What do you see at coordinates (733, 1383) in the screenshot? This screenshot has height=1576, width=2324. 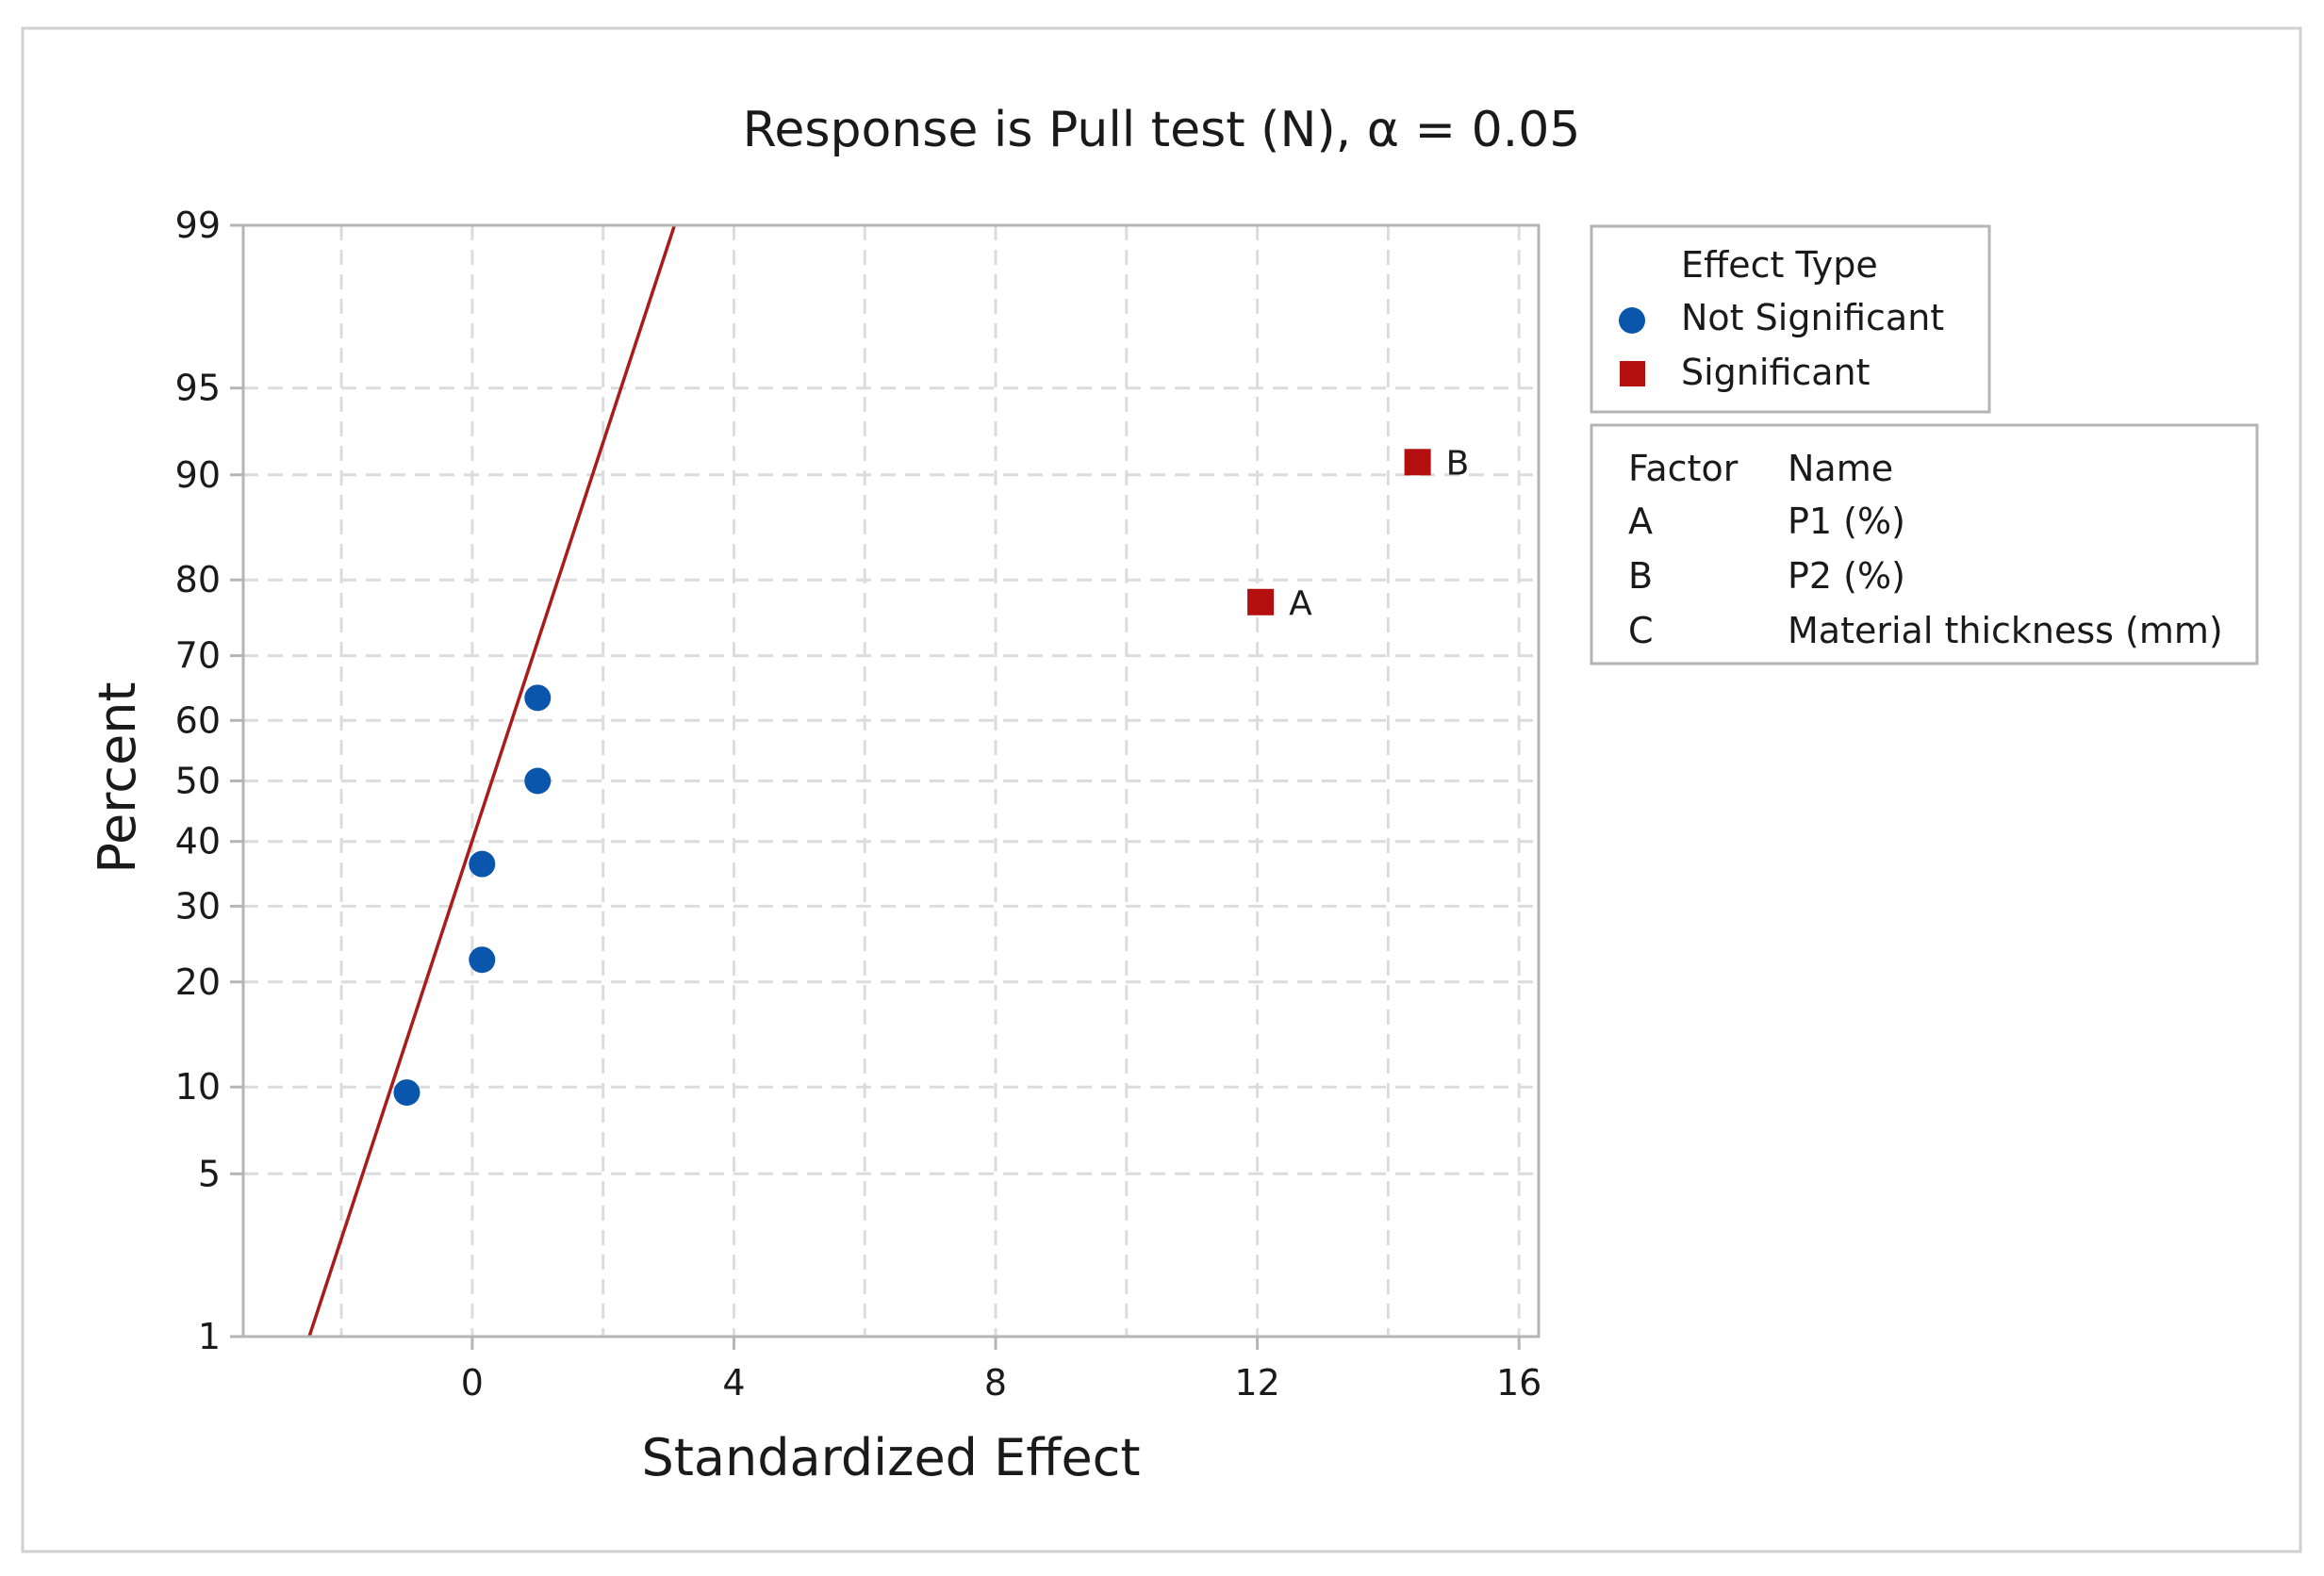 I see `x-tick-label: 4` at bounding box center [733, 1383].